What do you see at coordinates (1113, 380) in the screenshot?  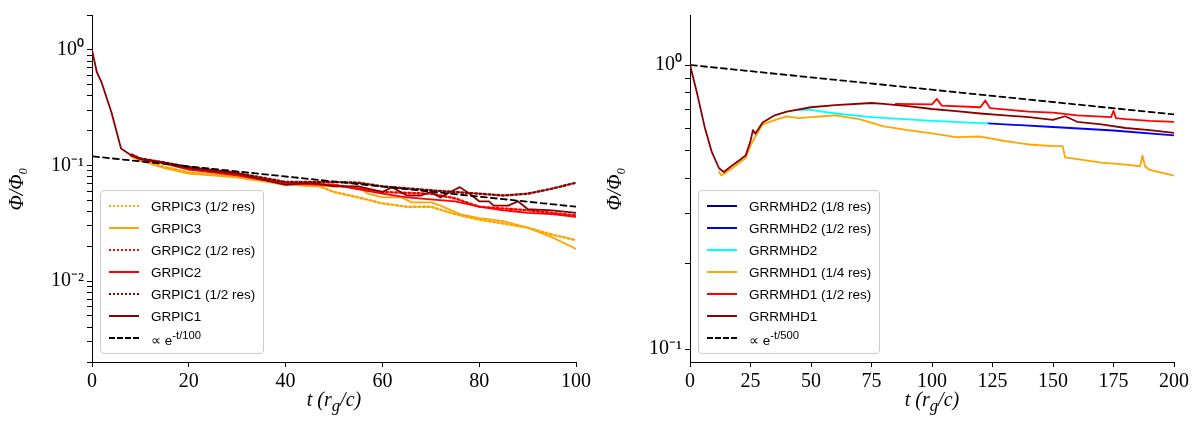 I see `x-tick-label: 175` at bounding box center [1113, 380].